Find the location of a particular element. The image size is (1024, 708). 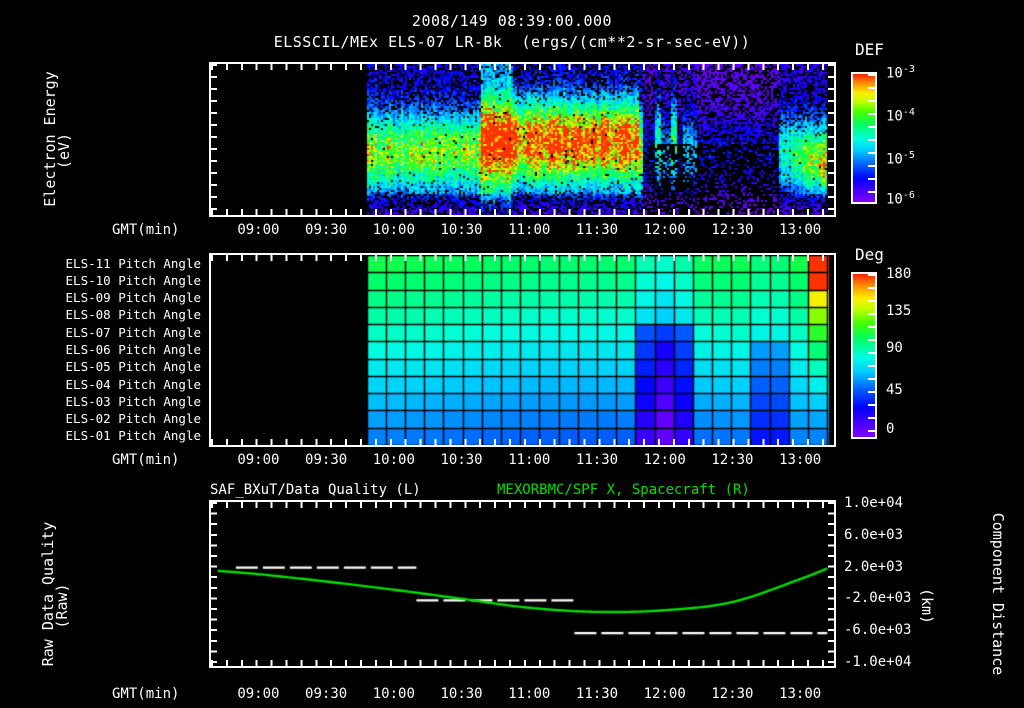

quality-ylabel-left-units-text: (Raw) is located at coordinates (62, 606).